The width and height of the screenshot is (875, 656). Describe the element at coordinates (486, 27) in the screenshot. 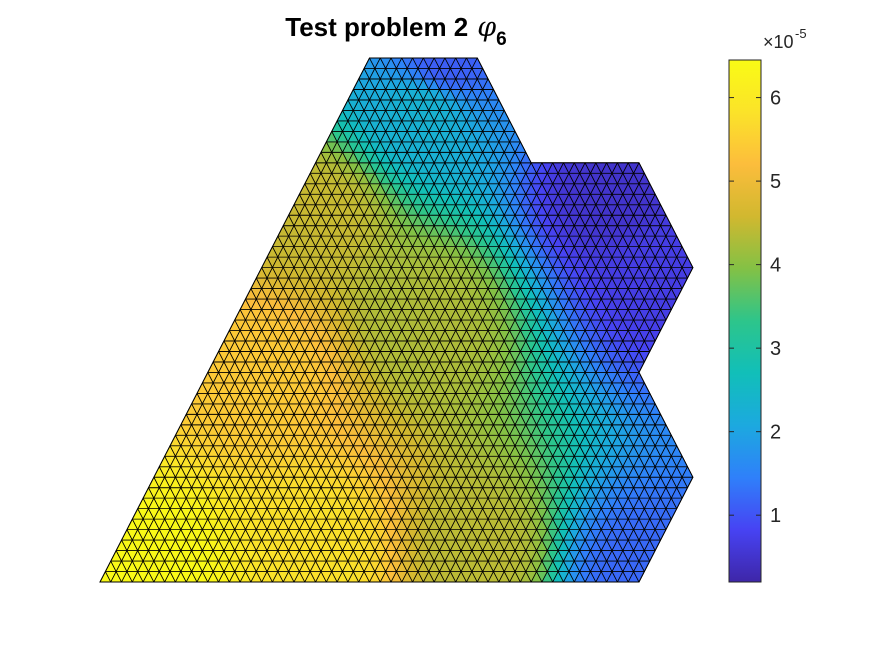

I see `chart-title-symbol: φ` at that location.